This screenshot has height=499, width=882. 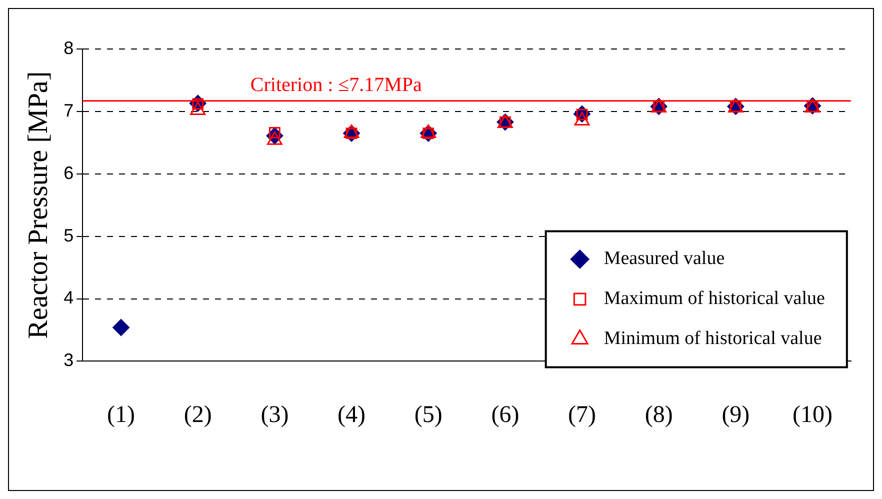 I want to click on x-tick-label: (7), so click(x=582, y=415).